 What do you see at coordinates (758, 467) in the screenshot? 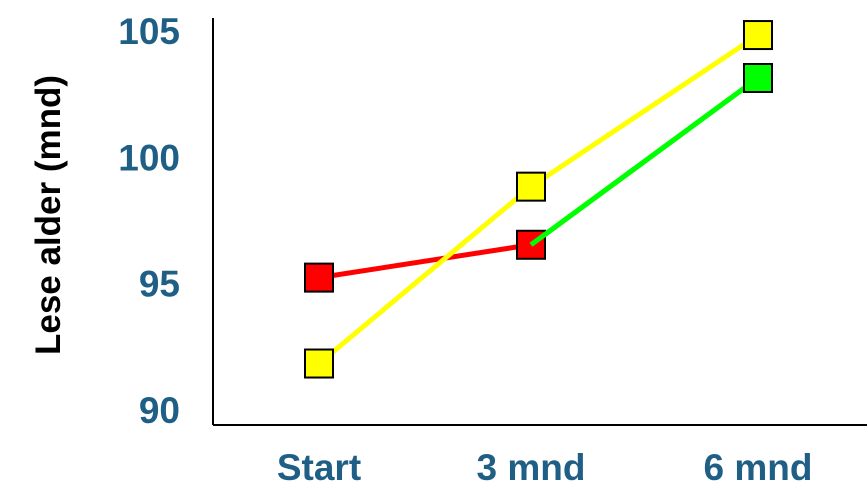
I see `x-tick-label: 6 mnd` at bounding box center [758, 467].